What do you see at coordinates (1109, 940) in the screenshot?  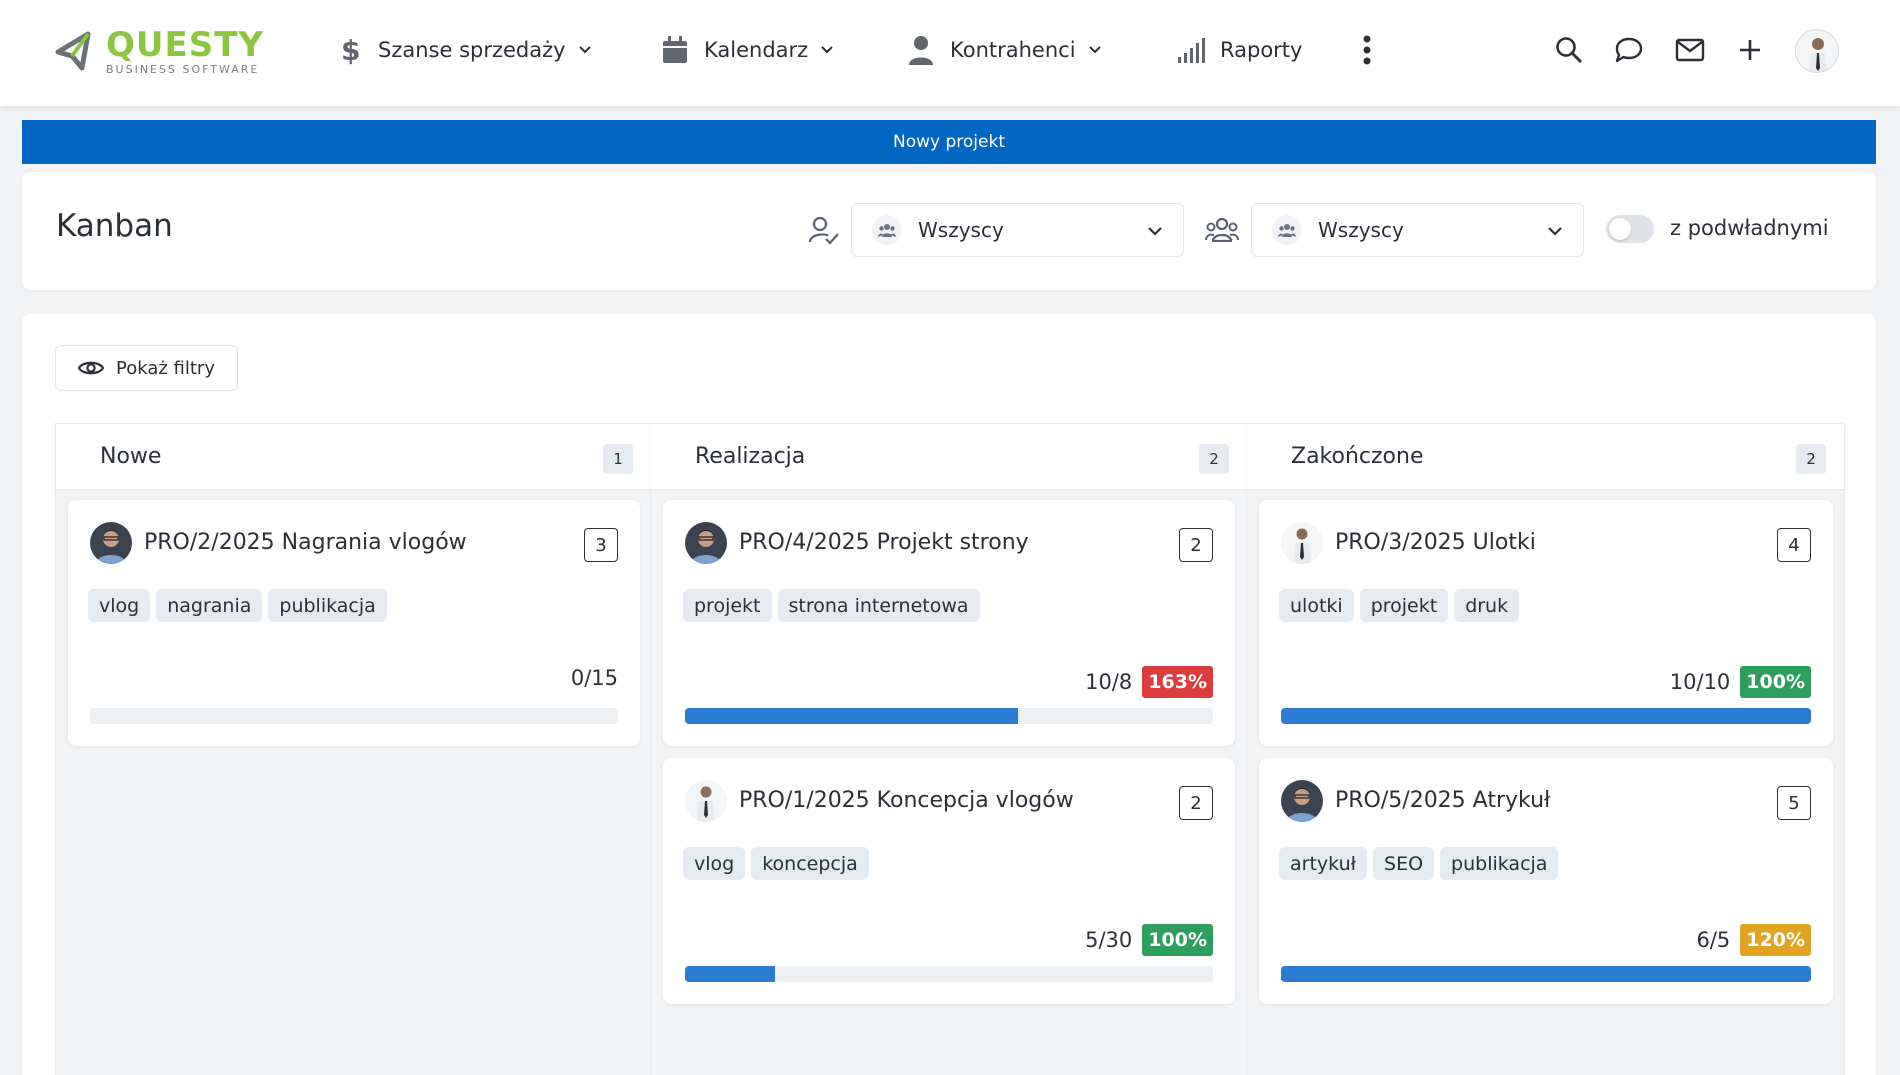 I see `progress-ratio: 5/30` at bounding box center [1109, 940].